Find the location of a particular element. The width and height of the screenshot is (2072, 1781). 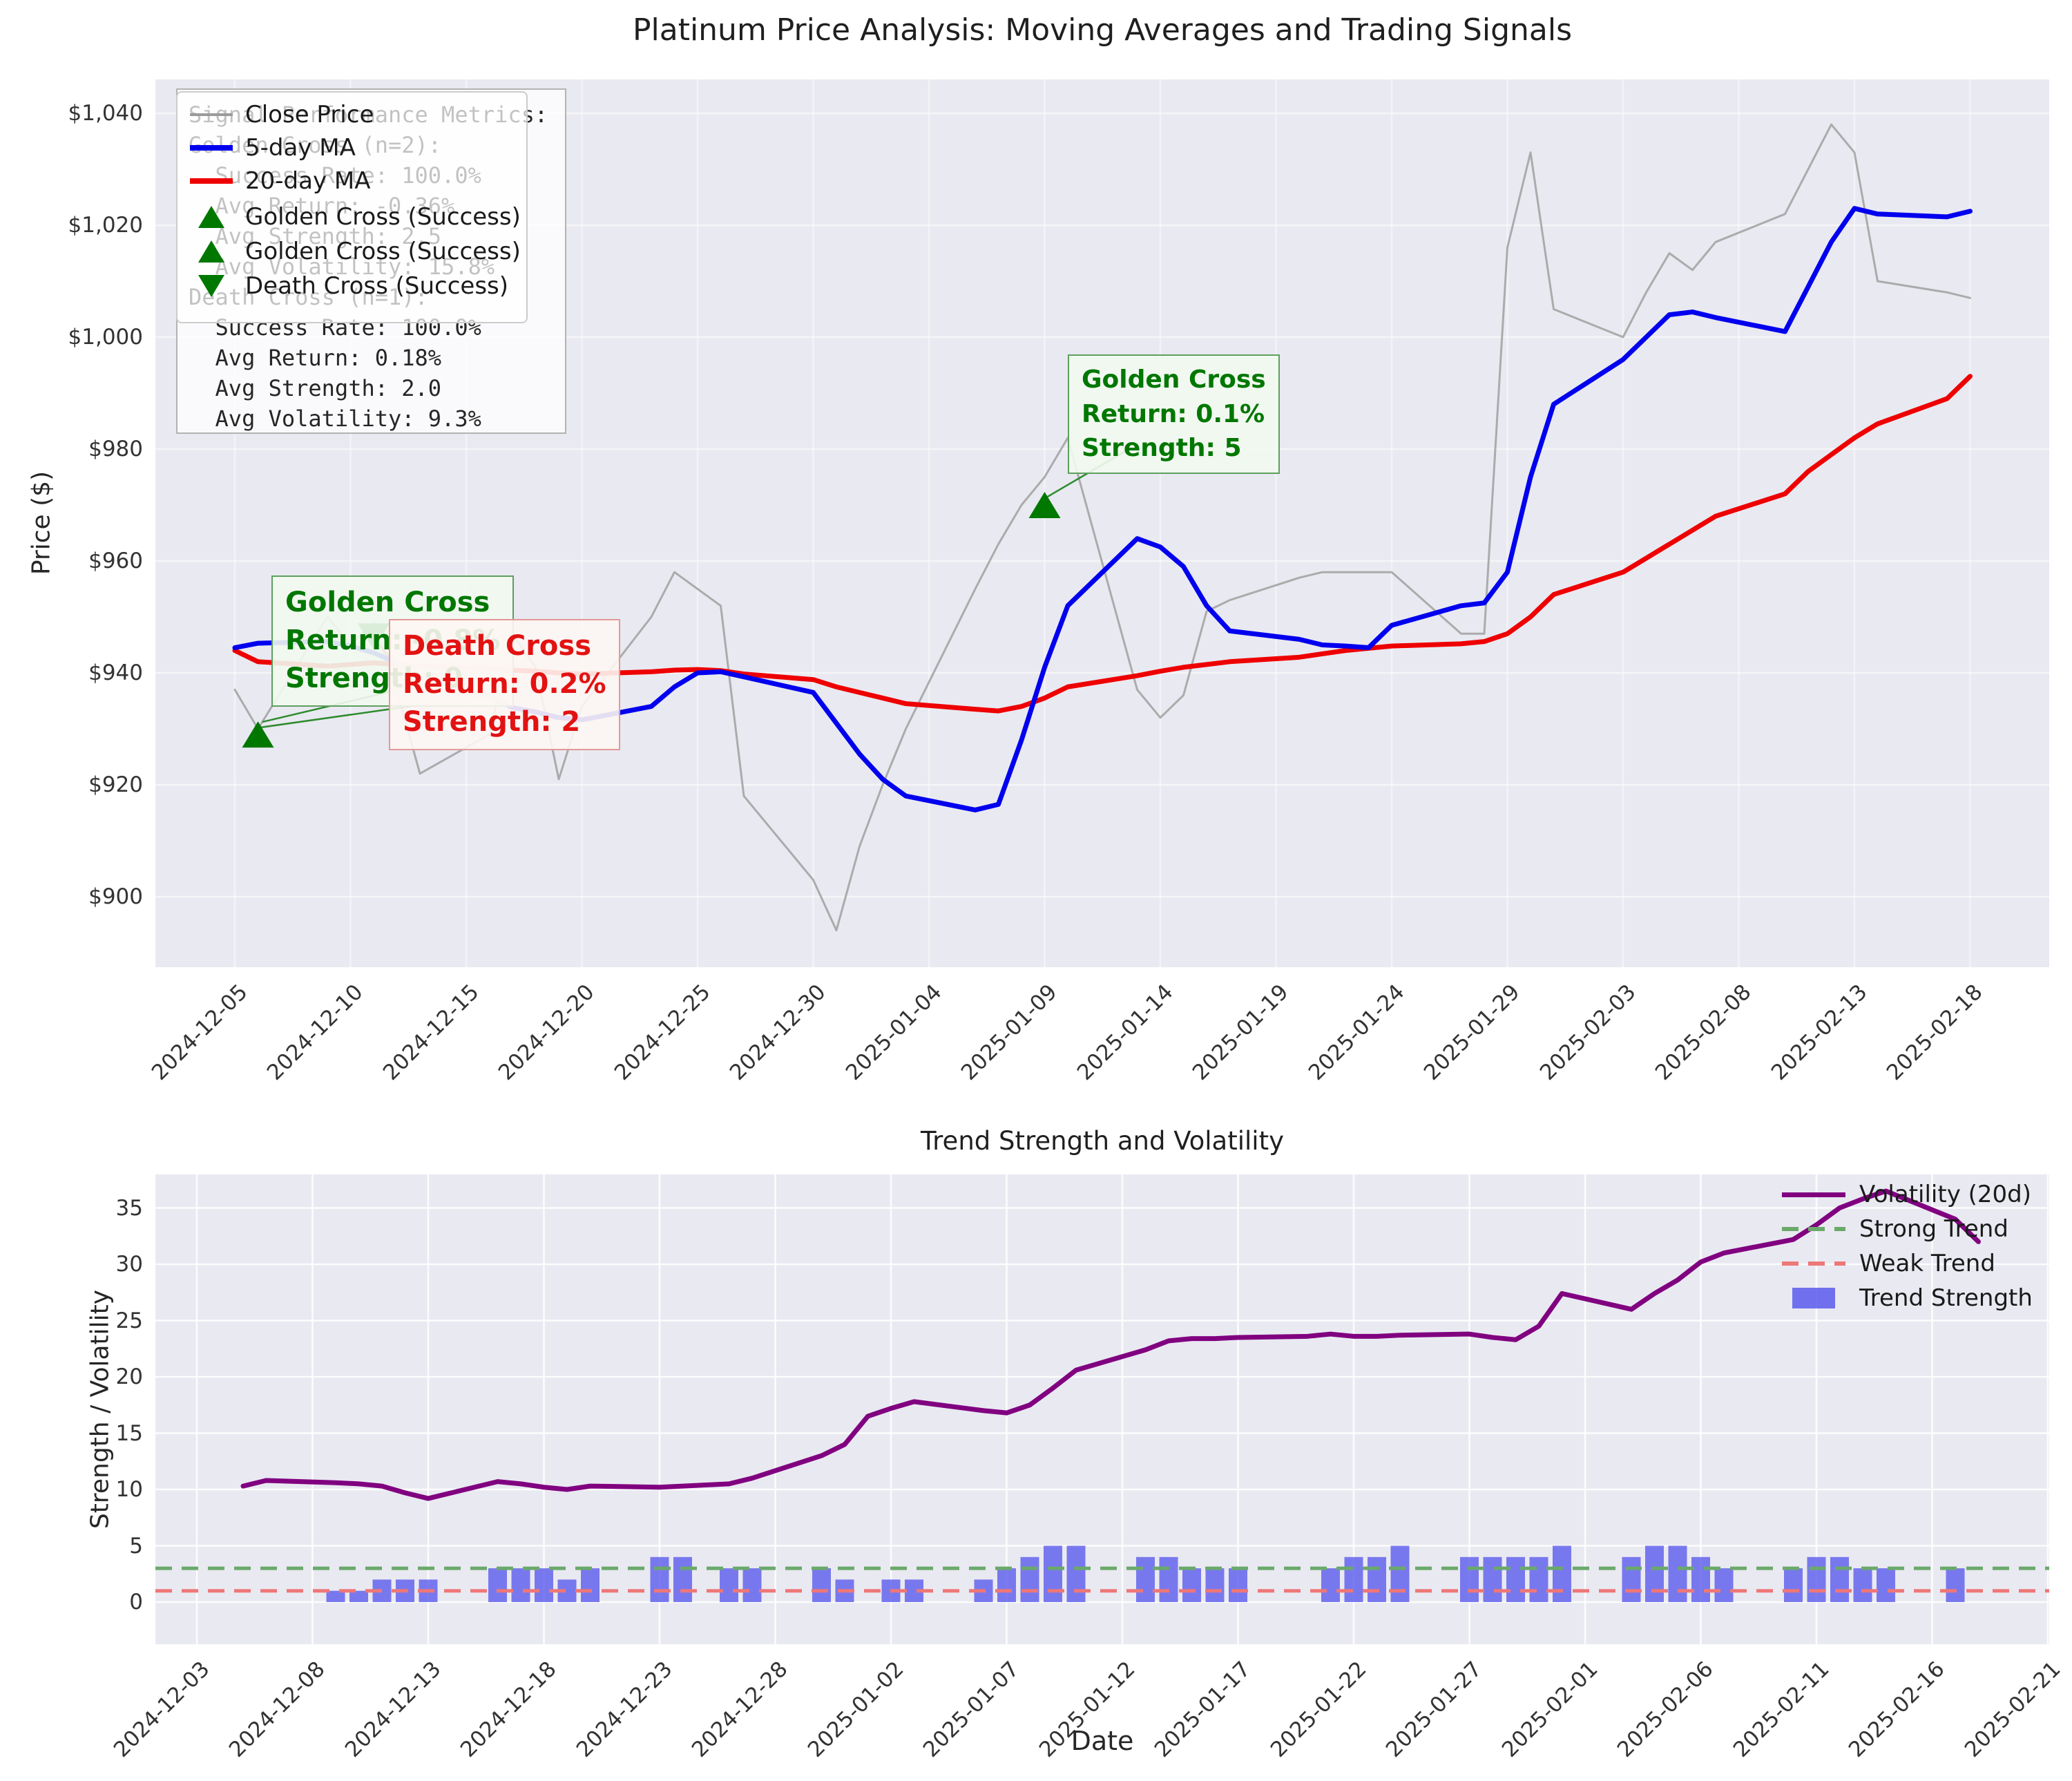

y-tick-label: 35 is located at coordinates (129, 1208).